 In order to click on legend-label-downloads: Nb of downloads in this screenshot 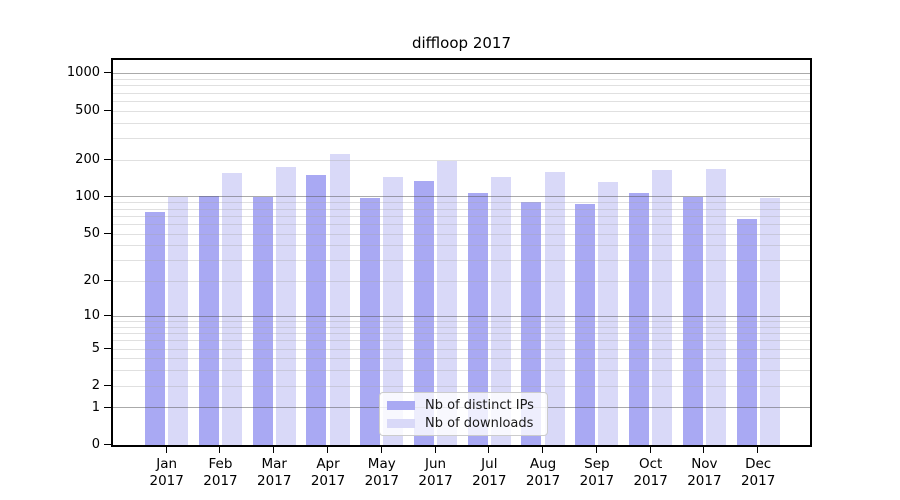, I will do `click(479, 423)`.